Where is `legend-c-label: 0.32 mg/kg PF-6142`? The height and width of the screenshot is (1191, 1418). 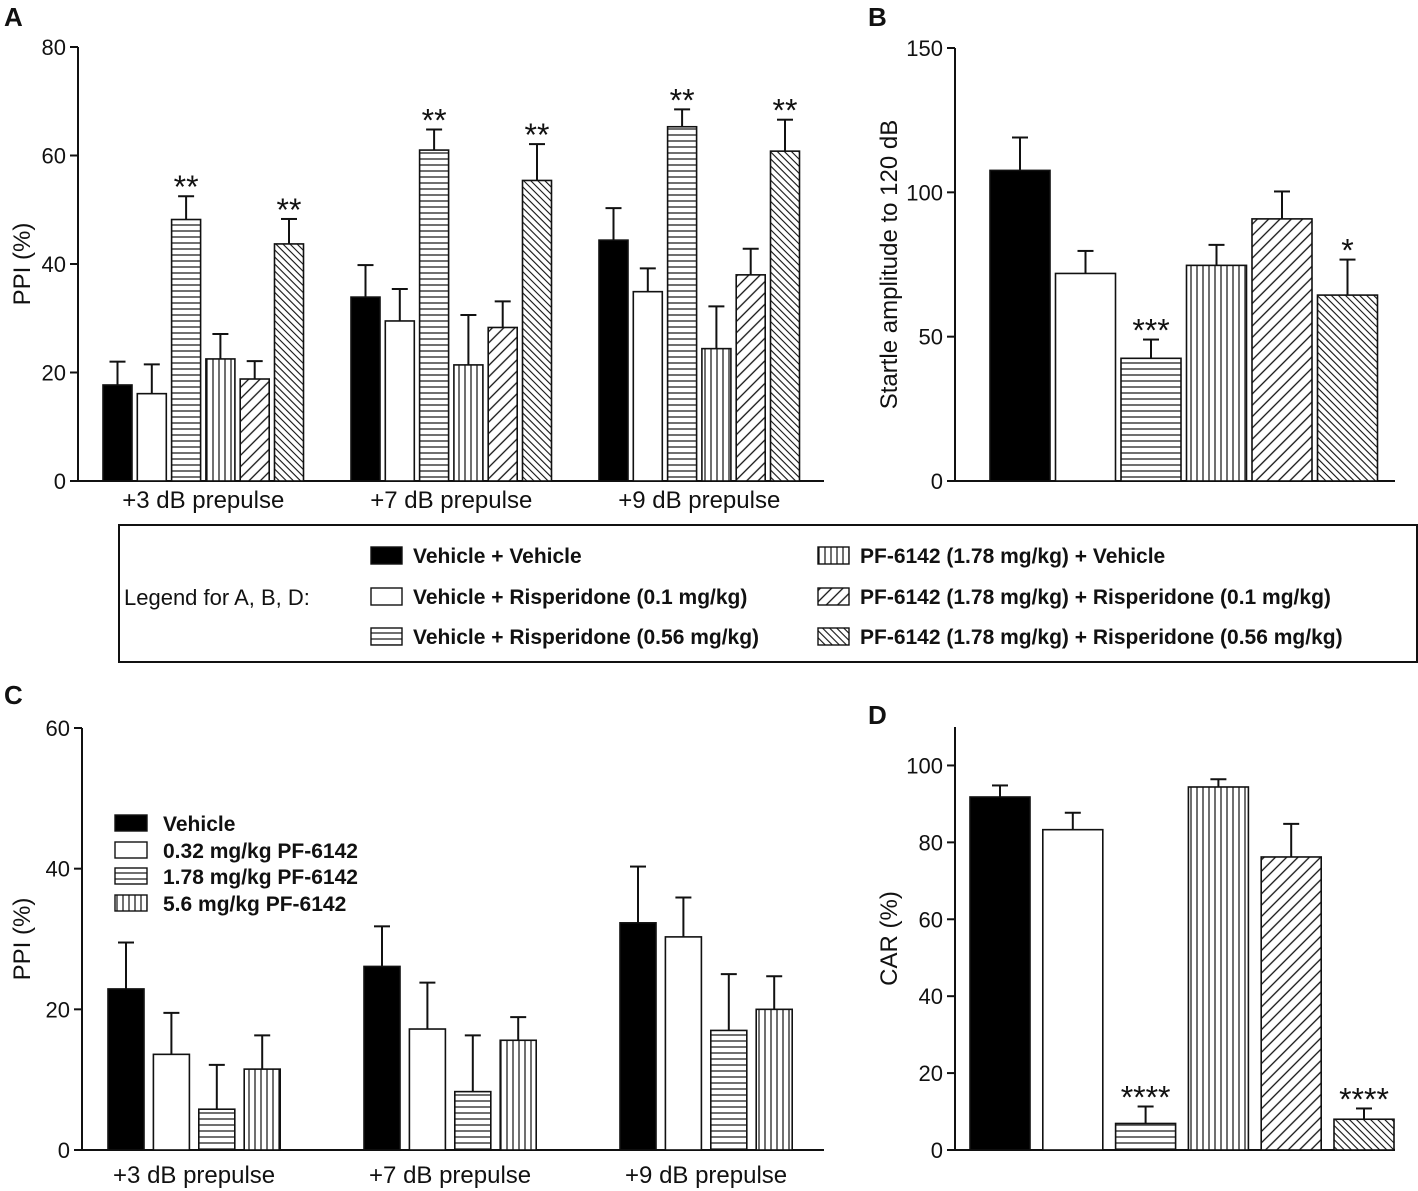
legend-c-label: 0.32 mg/kg PF-6142 is located at coordinates (260, 851).